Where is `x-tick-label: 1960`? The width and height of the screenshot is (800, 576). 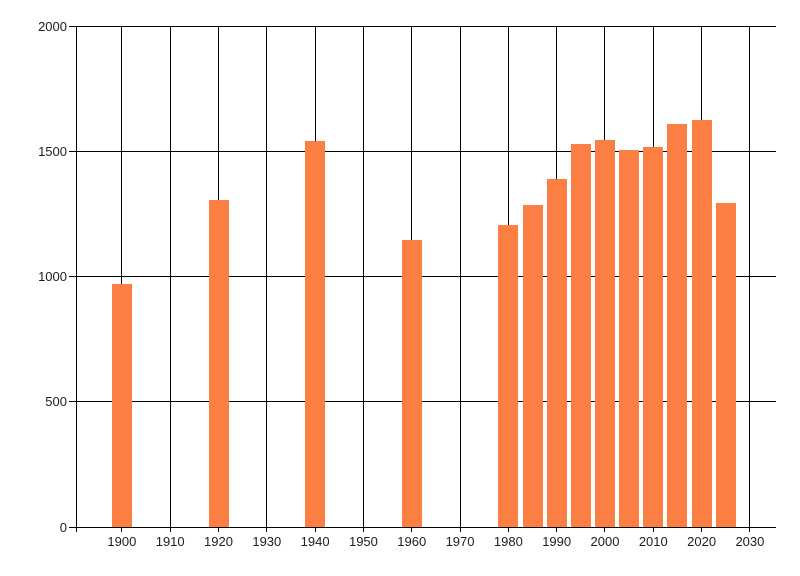
x-tick-label: 1960 is located at coordinates (412, 541).